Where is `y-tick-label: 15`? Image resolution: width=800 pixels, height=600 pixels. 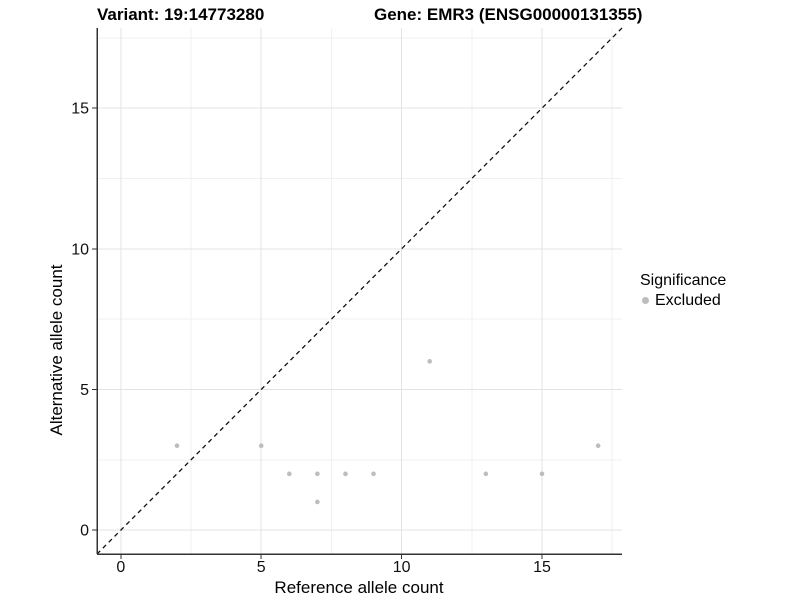
y-tick-label: 15 is located at coordinates (80, 109).